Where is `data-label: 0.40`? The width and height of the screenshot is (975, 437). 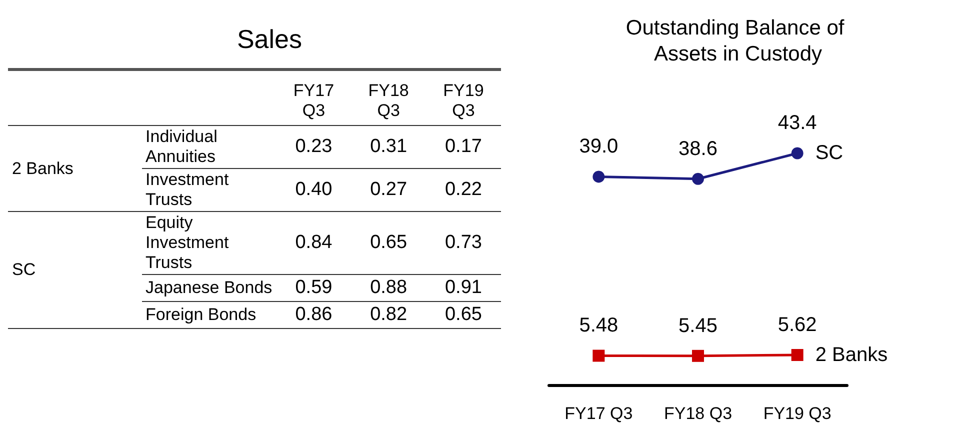 data-label: 0.40 is located at coordinates (314, 190).